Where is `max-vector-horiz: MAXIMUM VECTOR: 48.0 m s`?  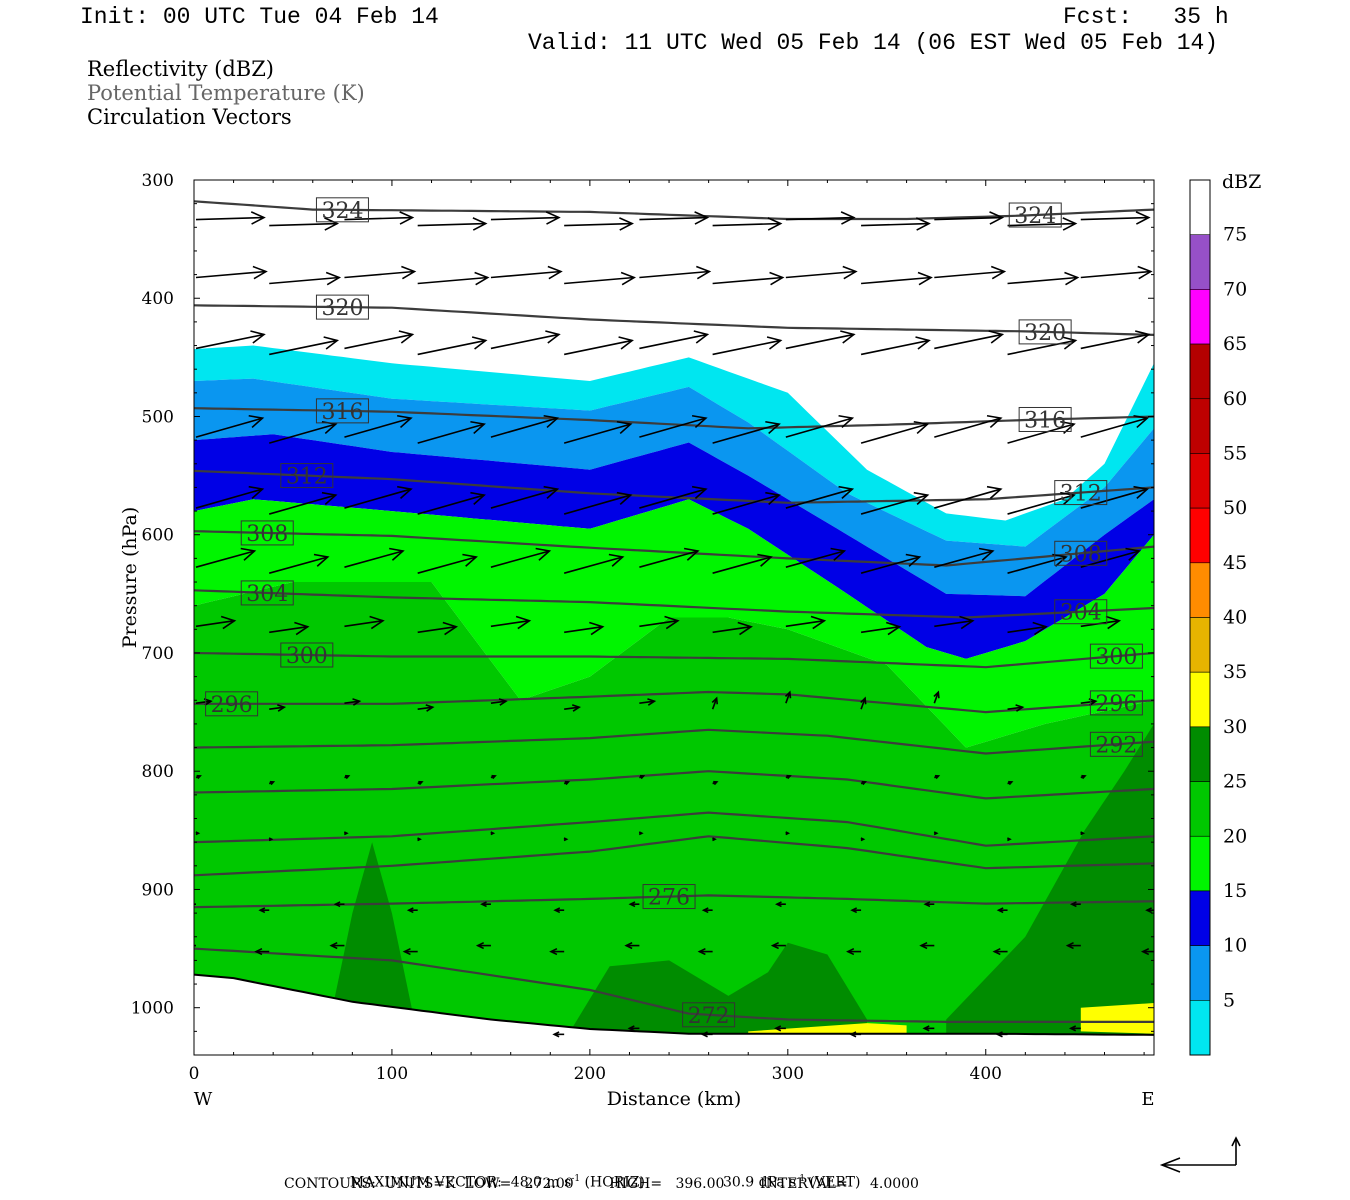
max-vector-horiz: MAXIMUM VECTOR: 48.0 m s is located at coordinates (460, 1182).